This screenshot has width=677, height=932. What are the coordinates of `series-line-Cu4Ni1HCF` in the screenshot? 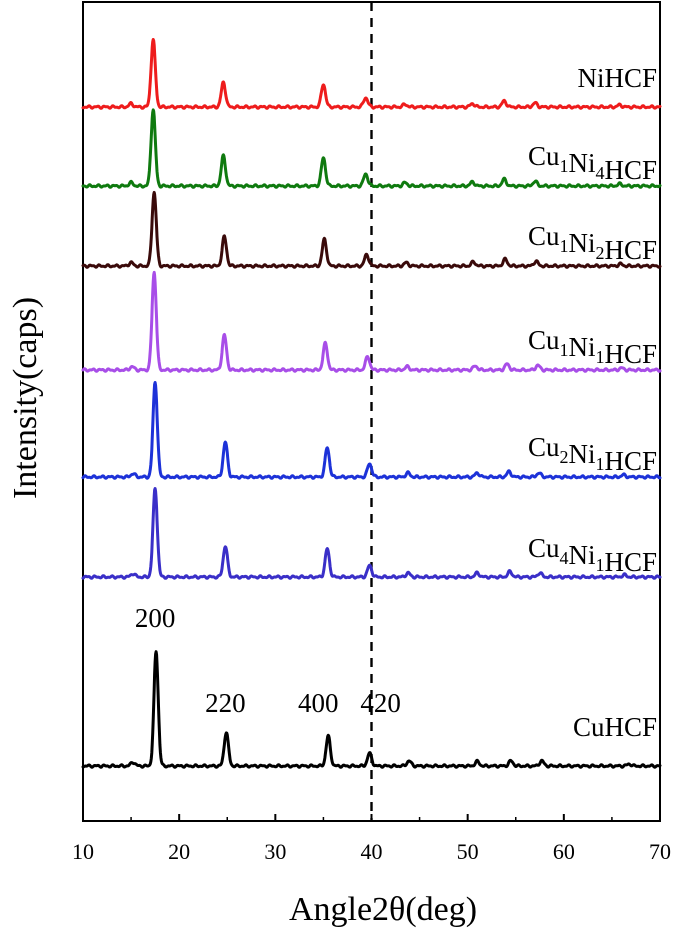 It's located at (371, 533).